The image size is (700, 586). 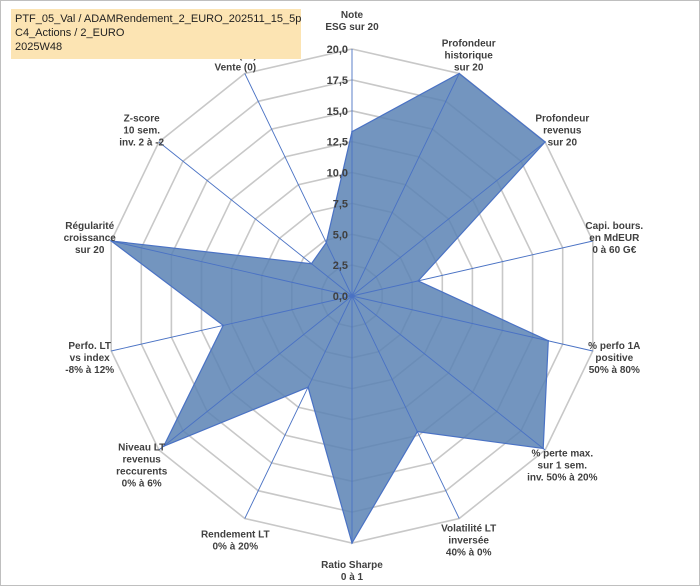 What do you see at coordinates (340, 297) in the screenshot?
I see `tick-label-0: 0,0` at bounding box center [340, 297].